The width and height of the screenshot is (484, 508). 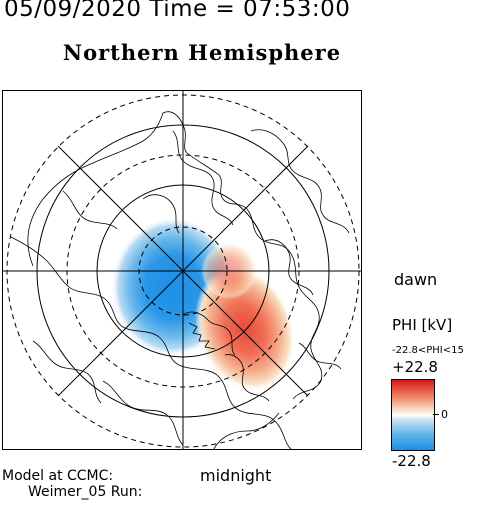 What do you see at coordinates (245, 329) in the screenshot?
I see `positive-potential-cell` at bounding box center [245, 329].